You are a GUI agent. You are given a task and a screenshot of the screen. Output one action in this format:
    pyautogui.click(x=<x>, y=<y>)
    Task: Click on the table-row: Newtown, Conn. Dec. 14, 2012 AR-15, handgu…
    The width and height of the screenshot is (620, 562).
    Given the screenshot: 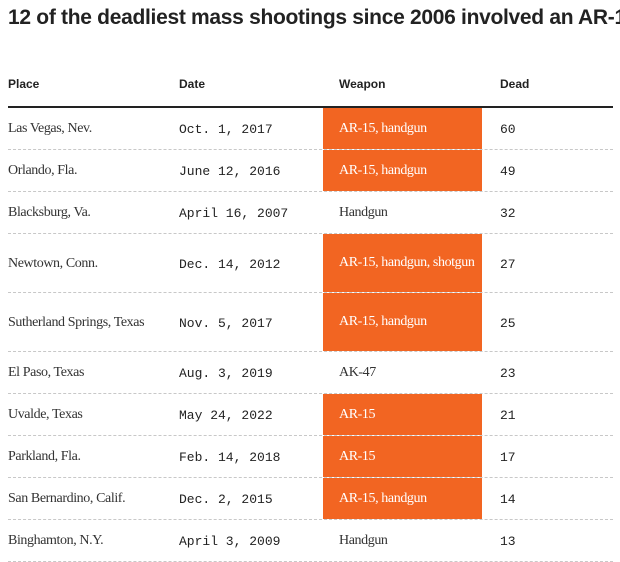 What is the action you would take?
    pyautogui.click(x=310, y=263)
    